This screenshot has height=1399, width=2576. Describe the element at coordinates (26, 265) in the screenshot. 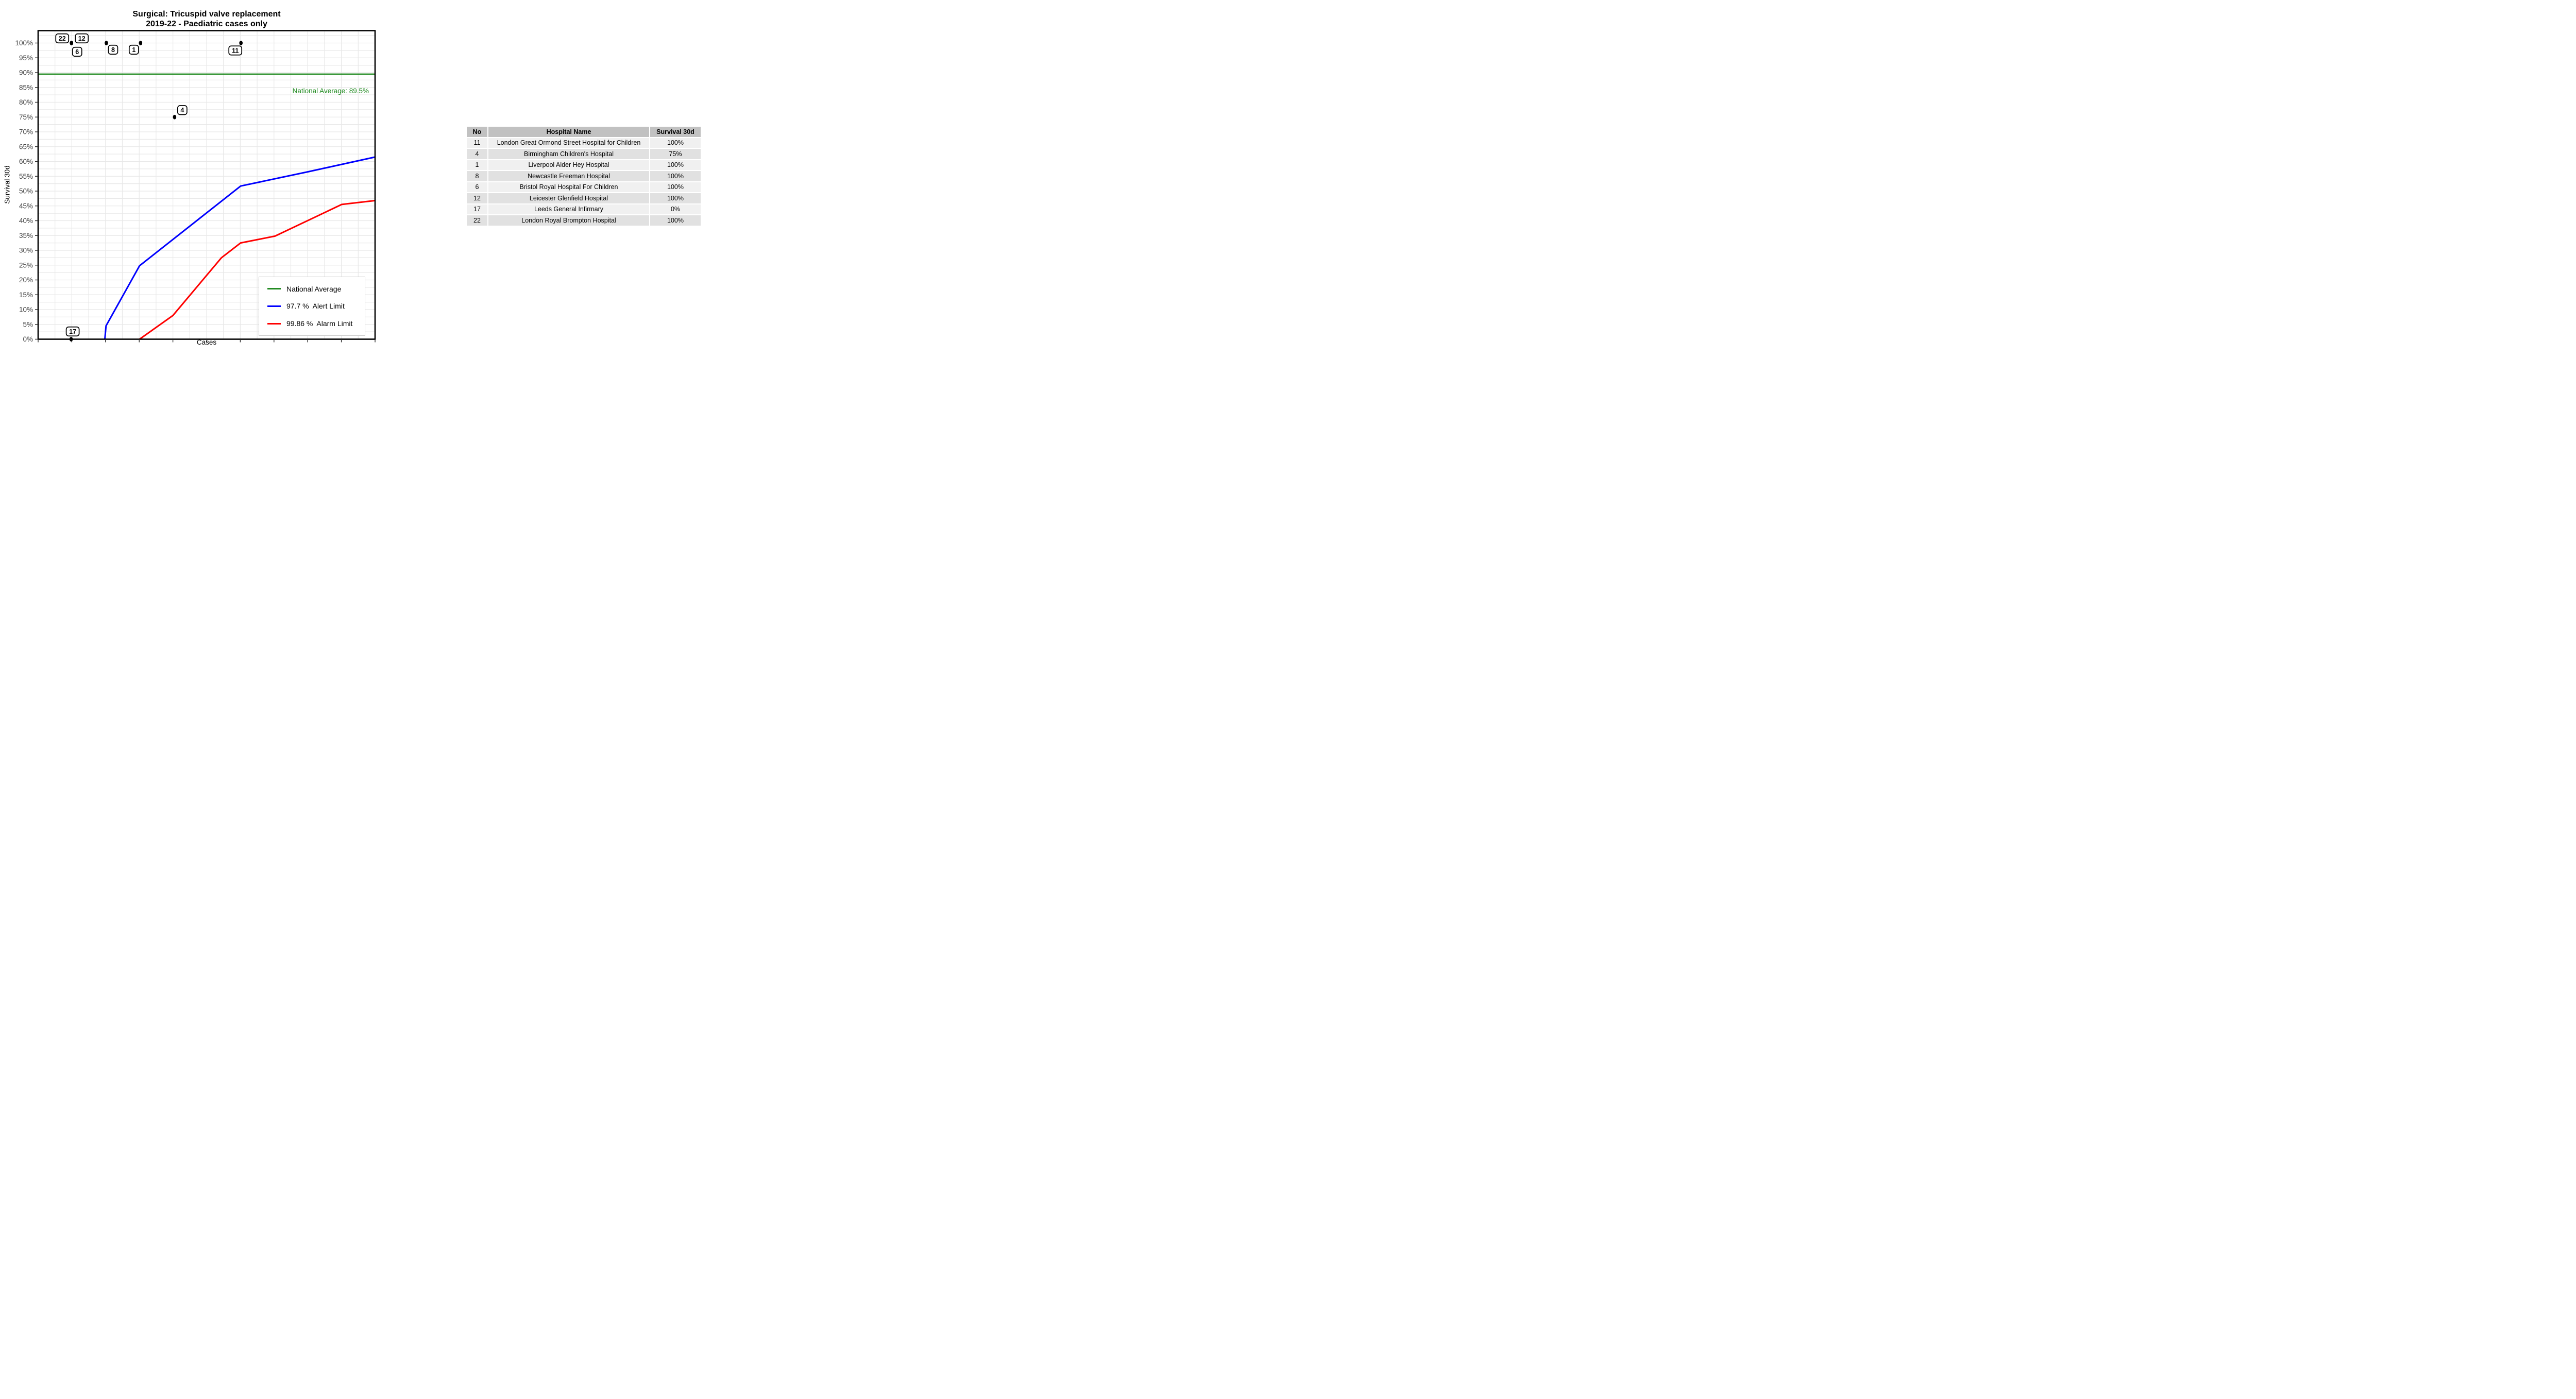

I see `y-tick-label: 25%` at that location.